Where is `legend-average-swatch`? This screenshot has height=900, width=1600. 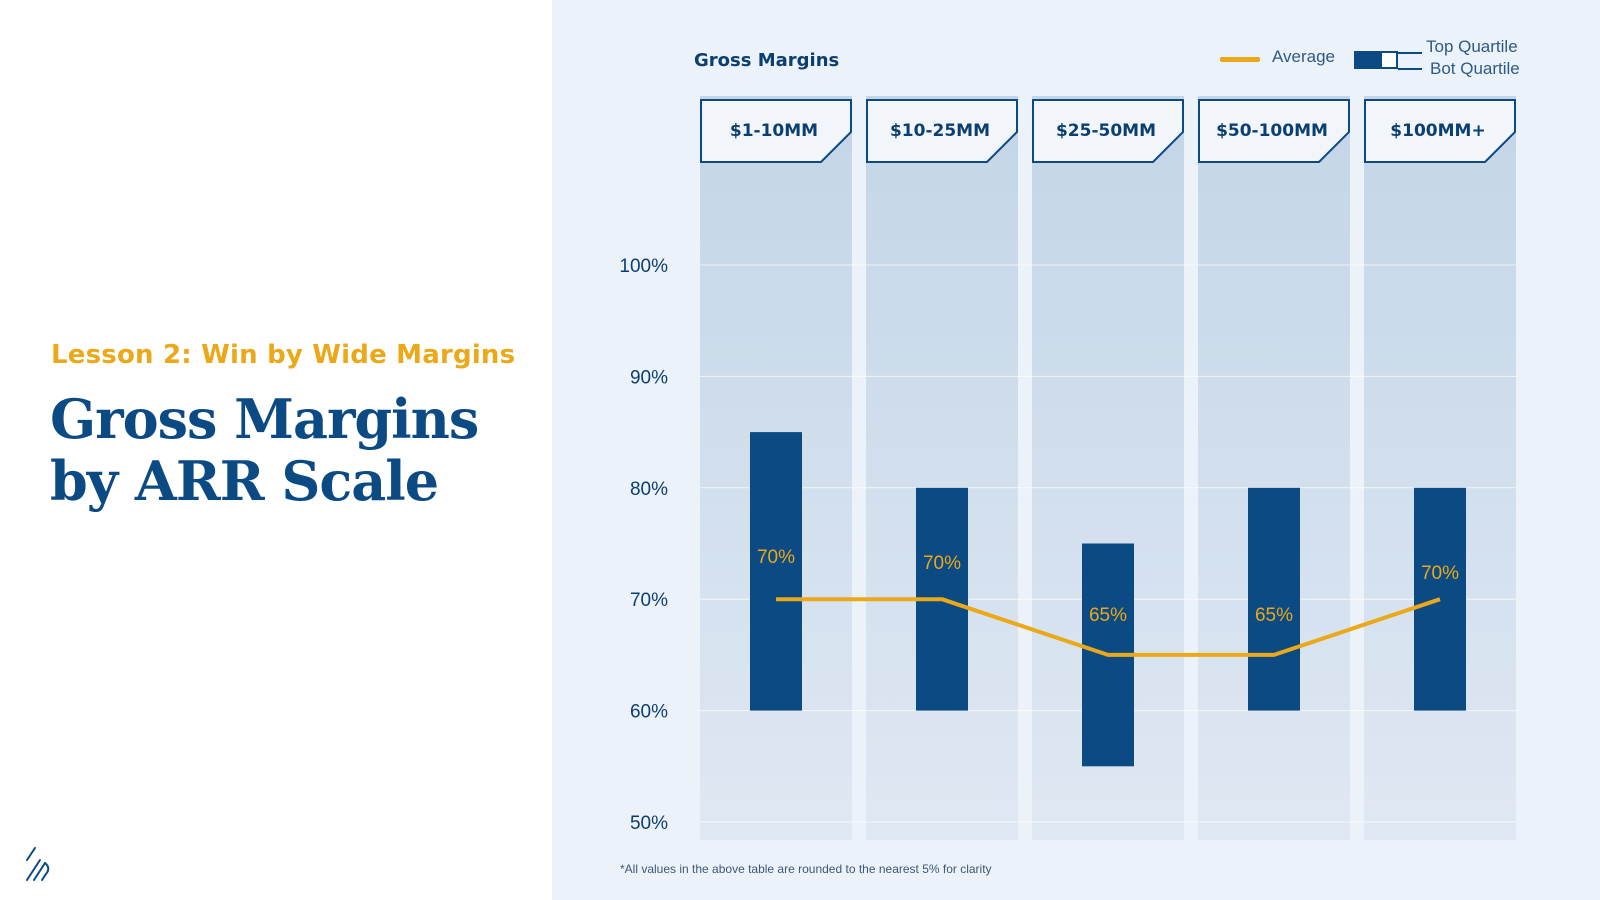
legend-average-swatch is located at coordinates (1240, 59).